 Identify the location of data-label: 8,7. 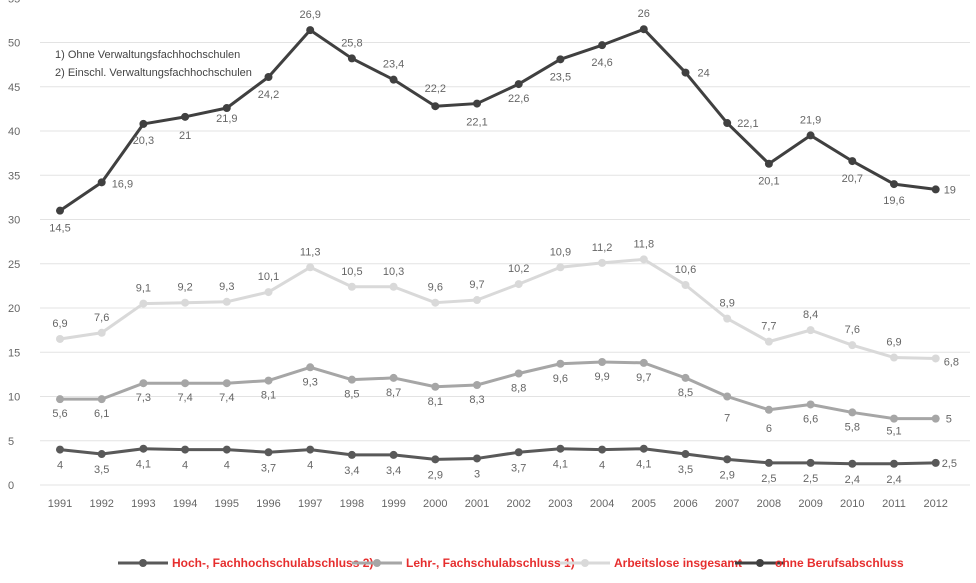
(393, 393).